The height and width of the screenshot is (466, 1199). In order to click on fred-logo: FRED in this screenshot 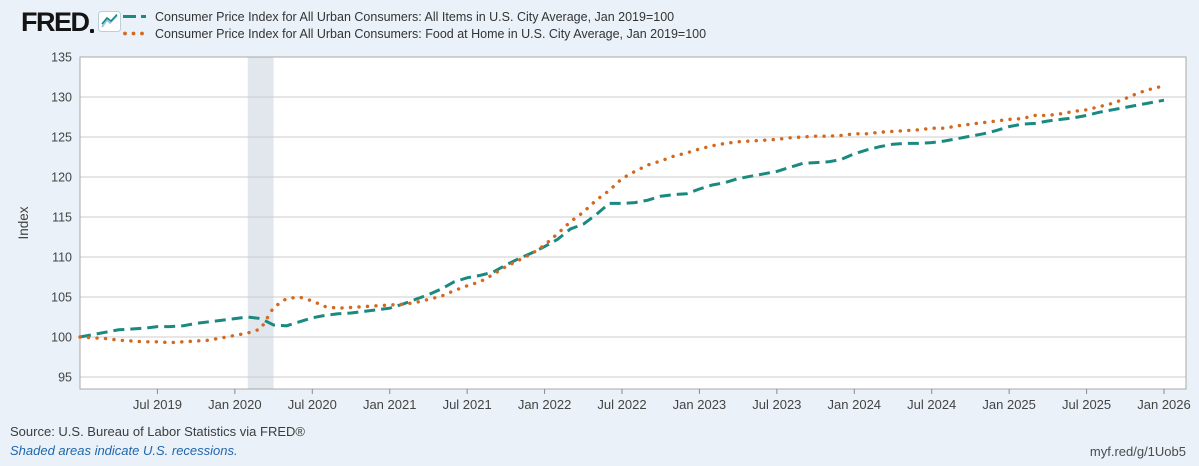, I will do `click(55, 22)`.